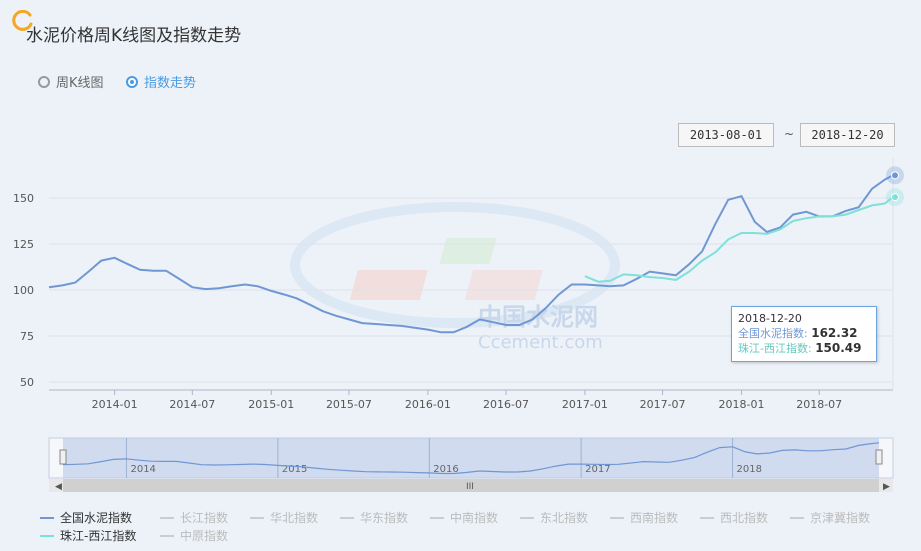 Image resolution: width=921 pixels, height=551 pixels. I want to click on x-tick-label: 2016-01, so click(428, 404).